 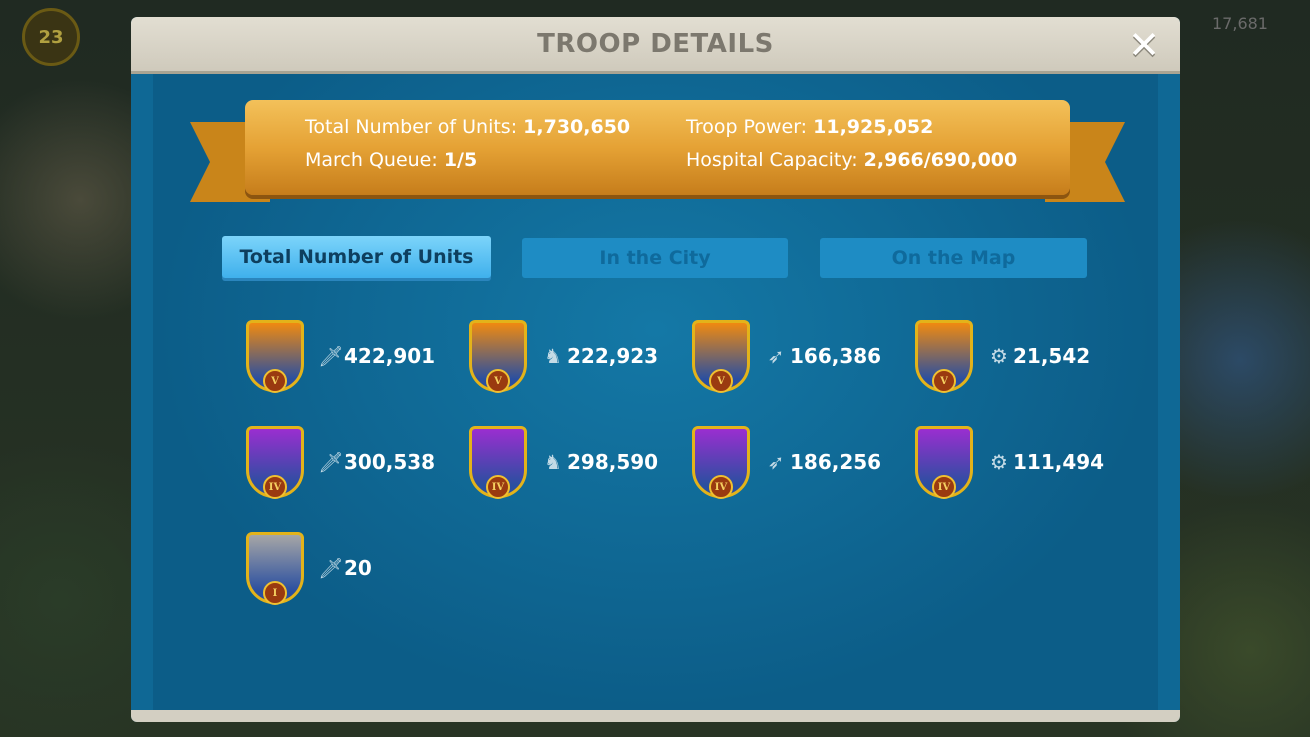 I want to click on unit-count: 300,538, so click(x=390, y=462).